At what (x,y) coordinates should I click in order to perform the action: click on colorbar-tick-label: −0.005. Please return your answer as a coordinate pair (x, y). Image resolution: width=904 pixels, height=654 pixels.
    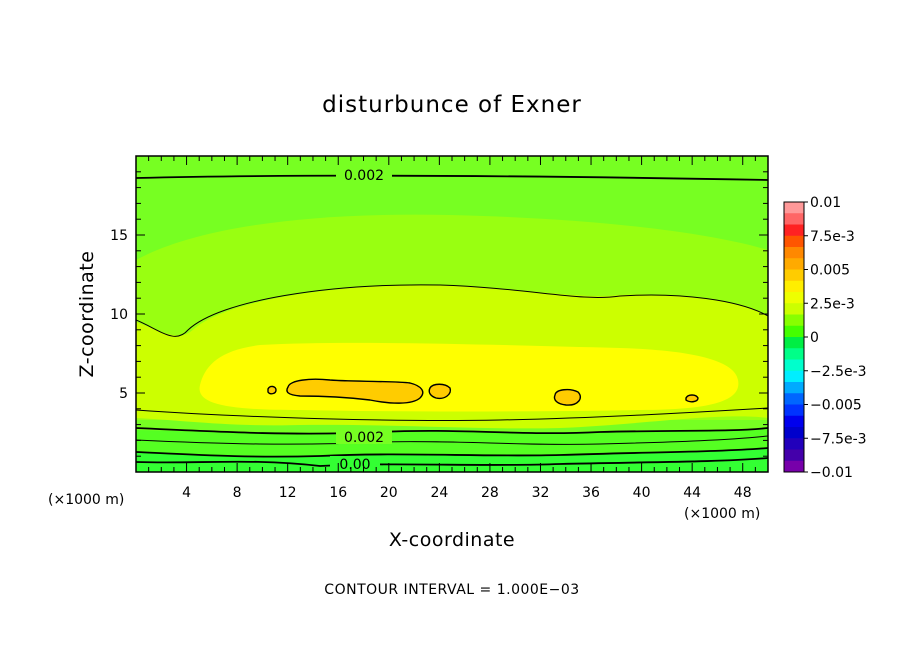
    Looking at the image, I should click on (836, 406).